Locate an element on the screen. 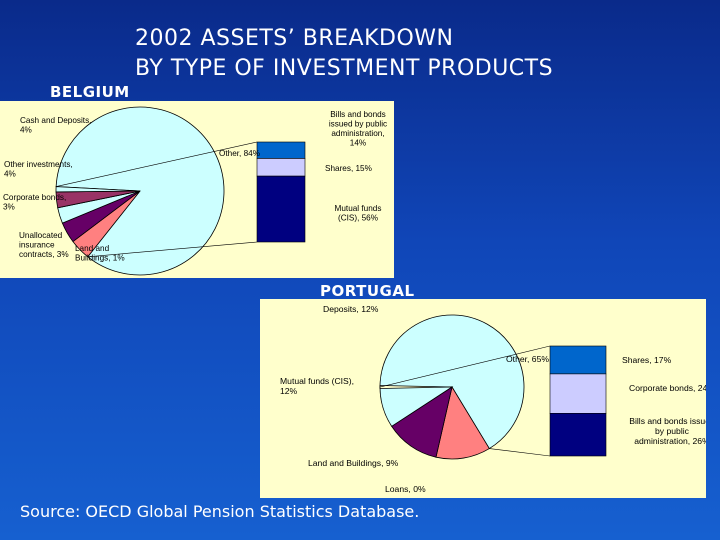 The height and width of the screenshot is (540, 720). belgium-bar-label-mutual-funds-cis-56: Mutual funds (CIS), 56% is located at coordinates (358, 213).